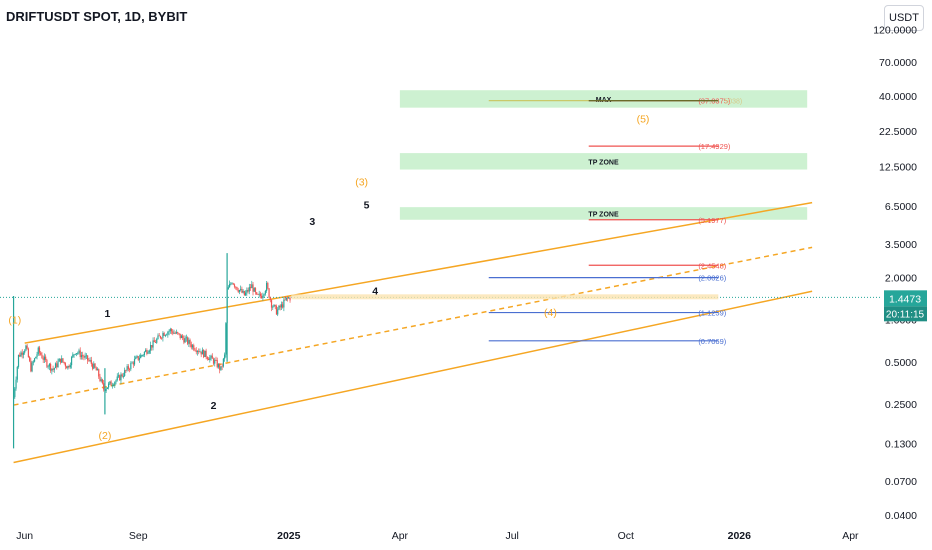 The width and height of the screenshot is (932, 550). I want to click on y-tick-label: 0.0700, so click(901, 482).